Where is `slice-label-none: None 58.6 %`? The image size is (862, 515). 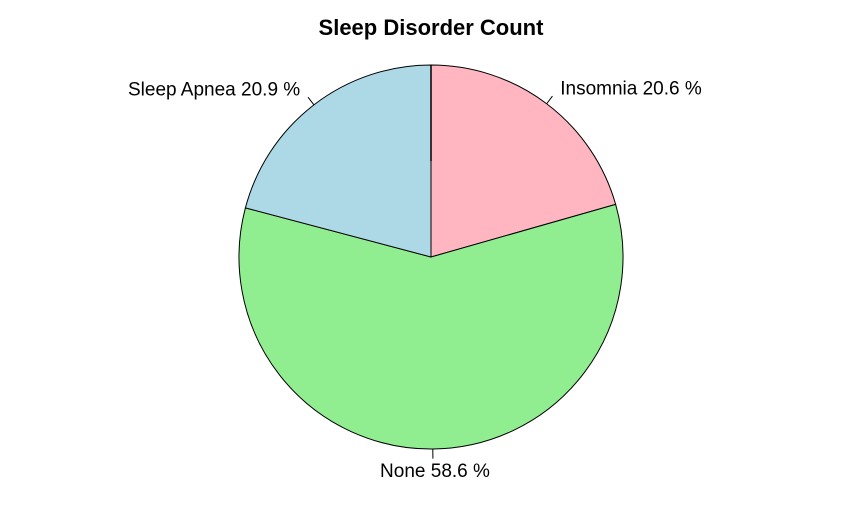
slice-label-none: None 58.6 % is located at coordinates (435, 471).